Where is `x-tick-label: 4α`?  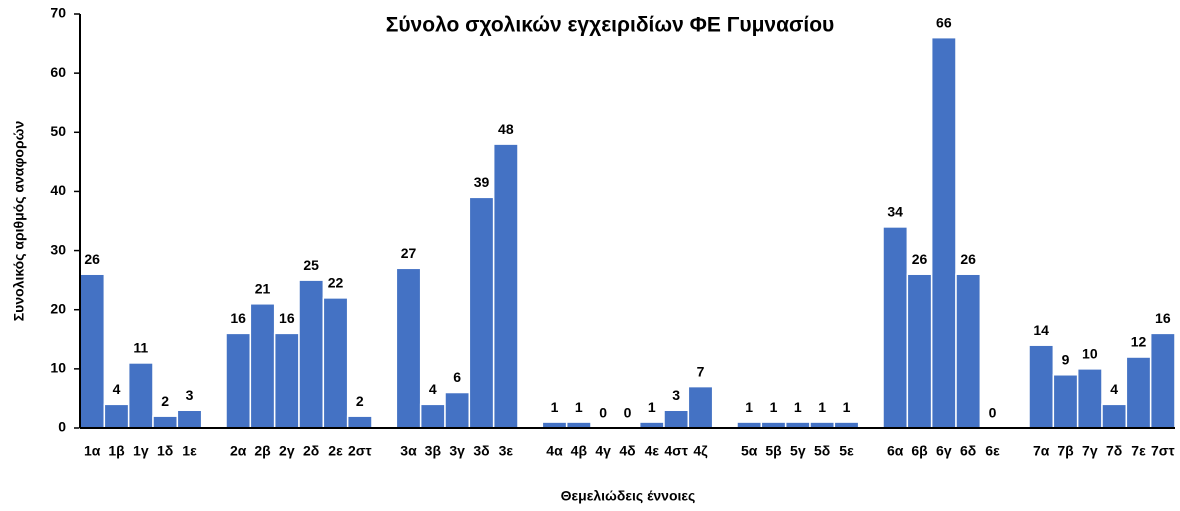 x-tick-label: 4α is located at coordinates (554, 451).